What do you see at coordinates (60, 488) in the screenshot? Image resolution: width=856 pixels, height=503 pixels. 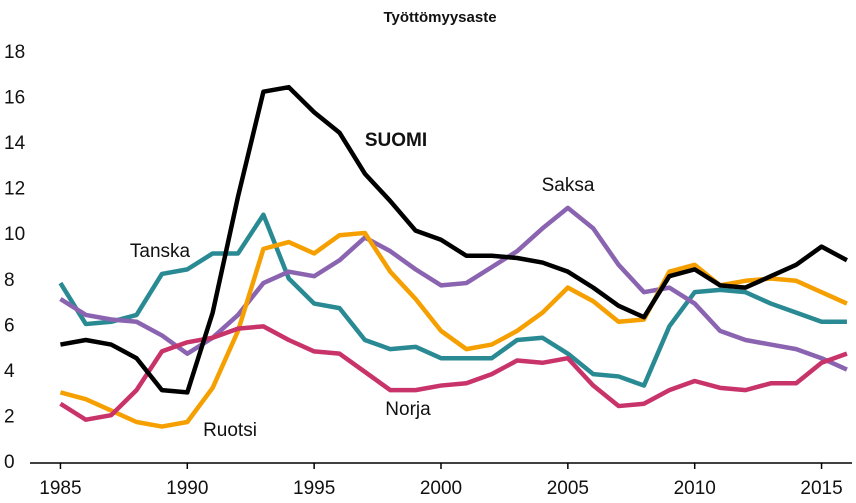 I see `x-tick-label: 1985` at bounding box center [60, 488].